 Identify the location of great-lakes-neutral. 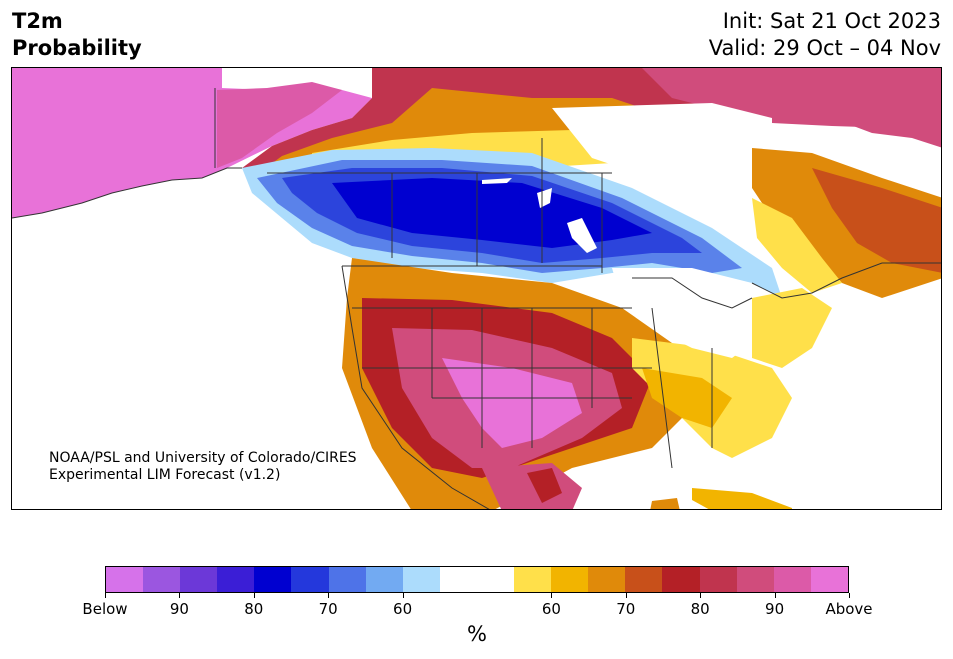
(697, 313).